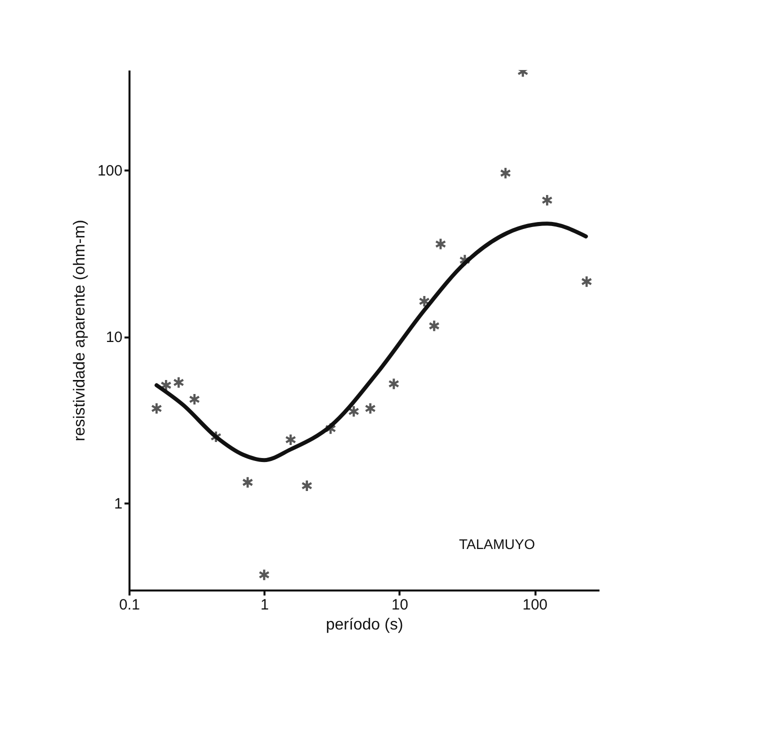 This screenshot has width=767, height=750. What do you see at coordinates (129, 605) in the screenshot?
I see `x-tick-label: 0.1` at bounding box center [129, 605].